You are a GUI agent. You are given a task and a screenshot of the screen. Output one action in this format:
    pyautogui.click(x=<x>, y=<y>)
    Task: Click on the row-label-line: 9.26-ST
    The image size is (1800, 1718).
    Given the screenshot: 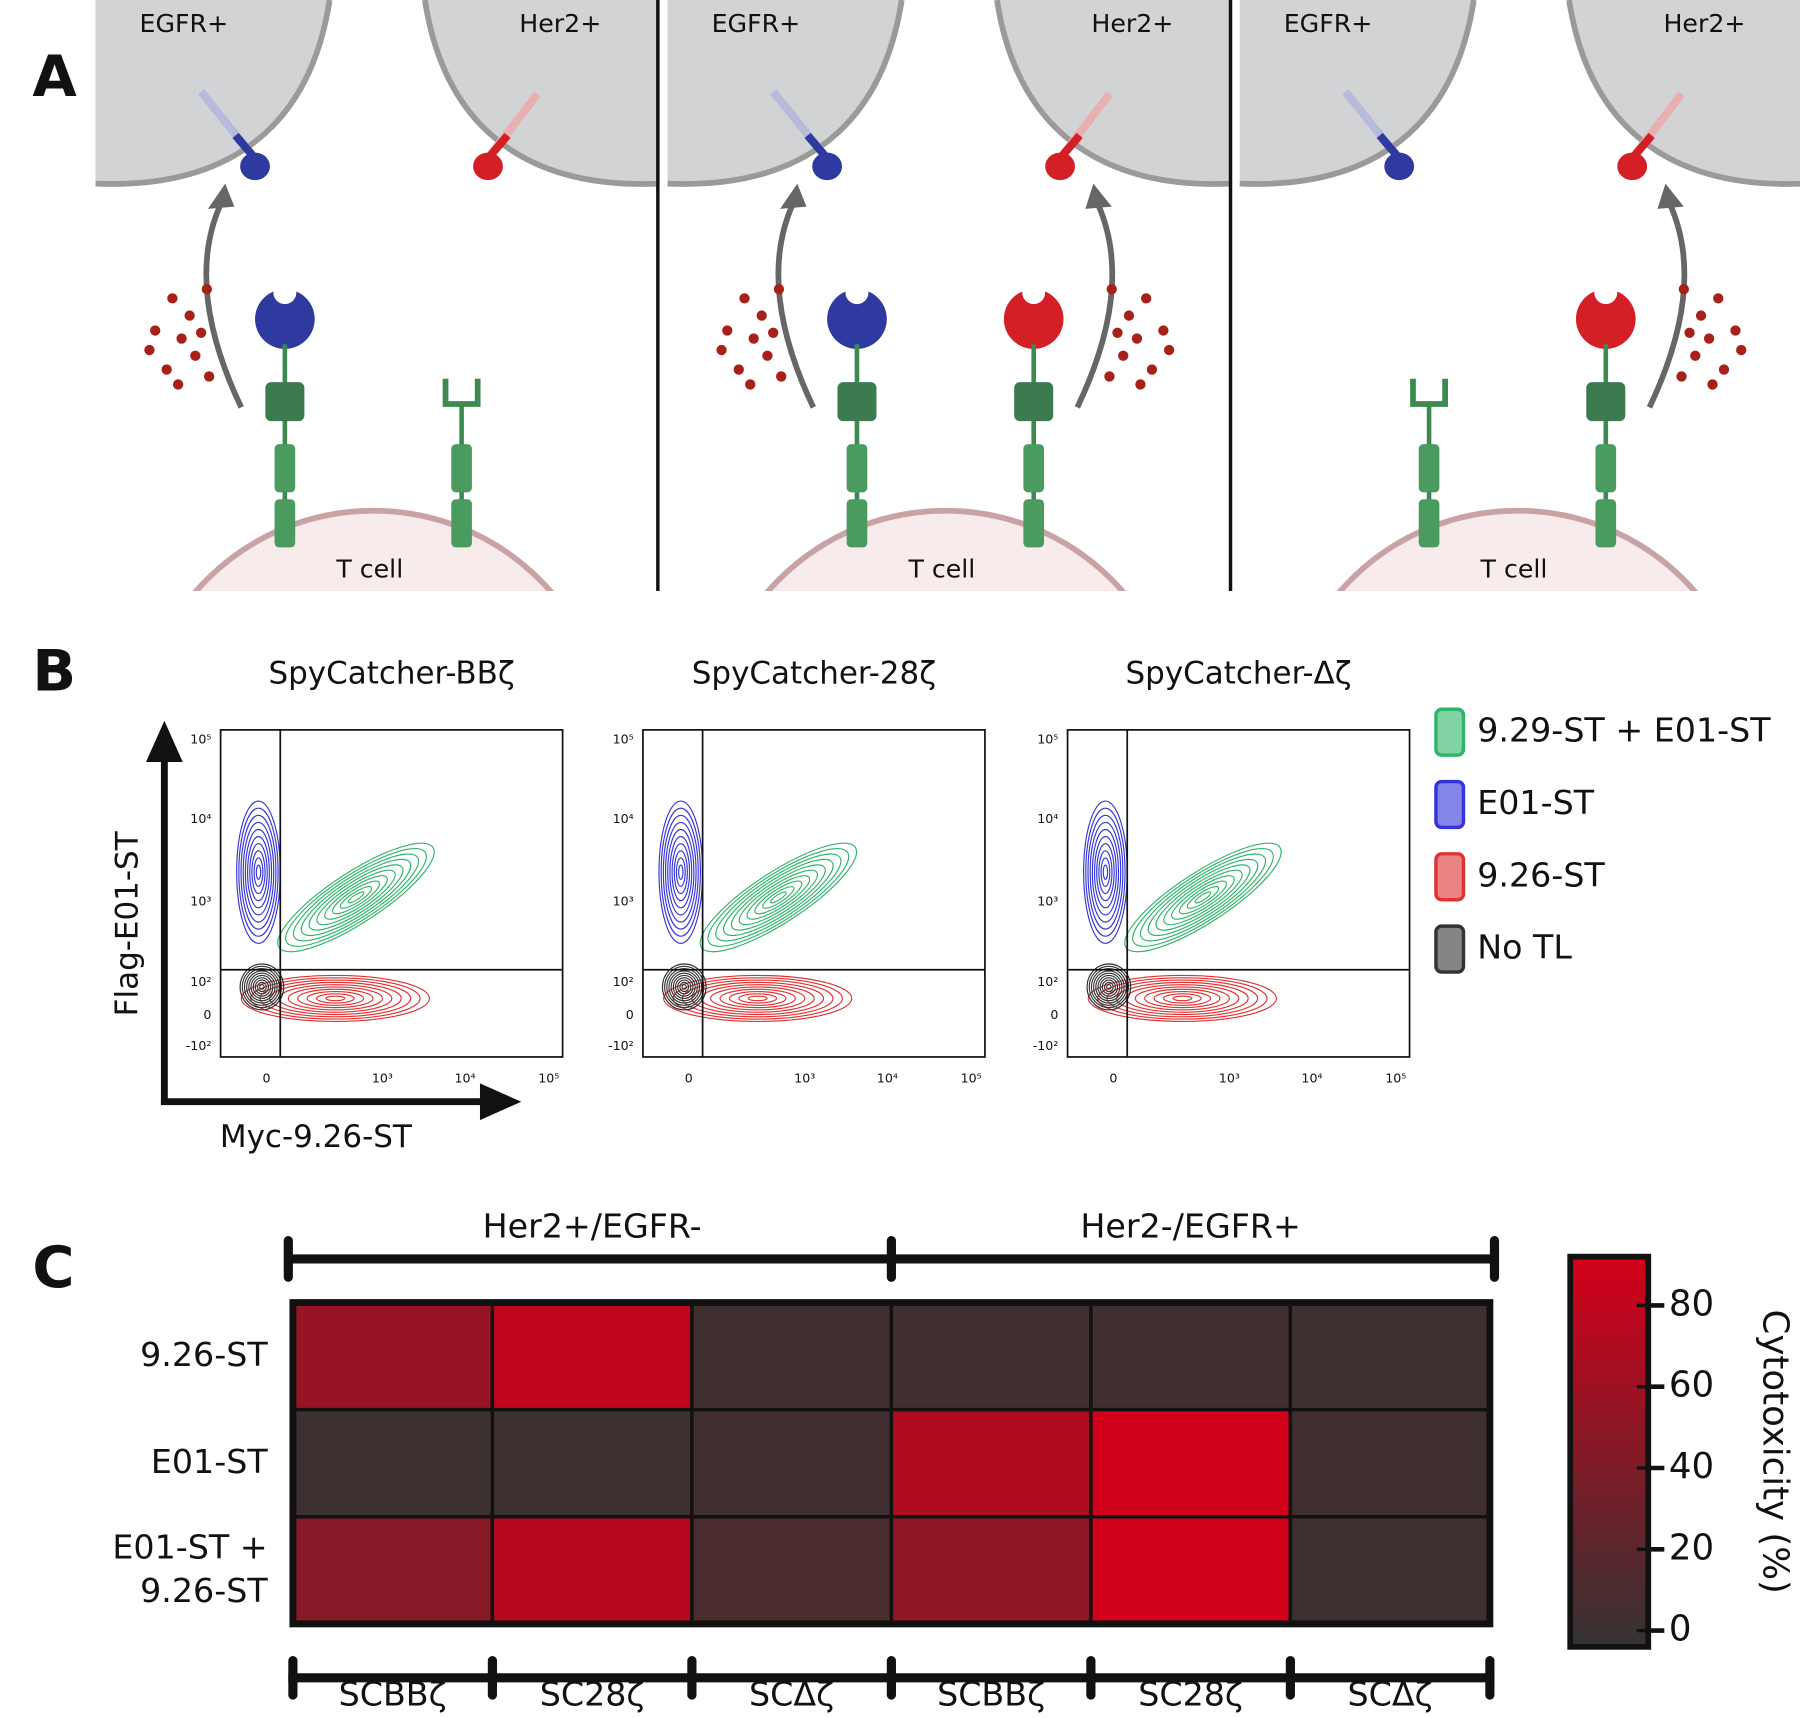 What is the action you would take?
    pyautogui.click(x=204, y=1590)
    